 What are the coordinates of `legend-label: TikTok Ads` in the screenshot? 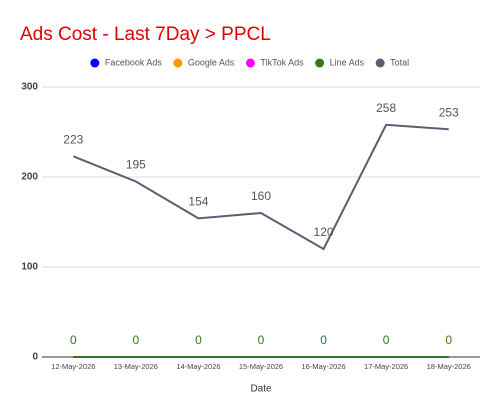 It's located at (282, 62).